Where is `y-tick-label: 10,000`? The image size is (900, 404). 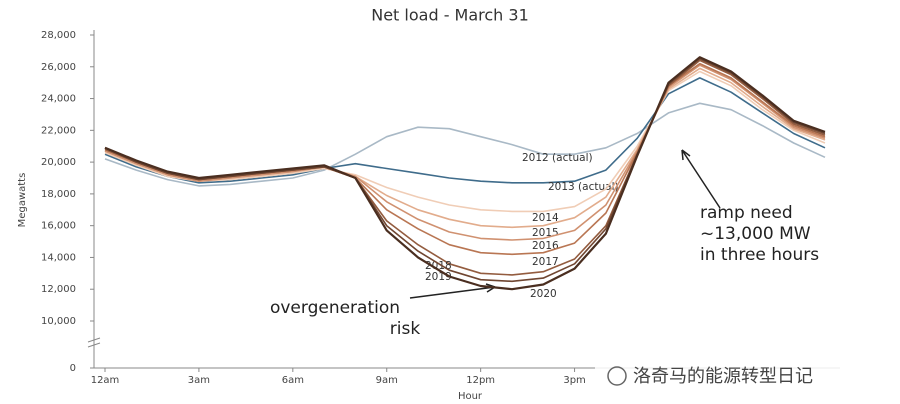 y-tick-label: 10,000 is located at coordinates (58, 321).